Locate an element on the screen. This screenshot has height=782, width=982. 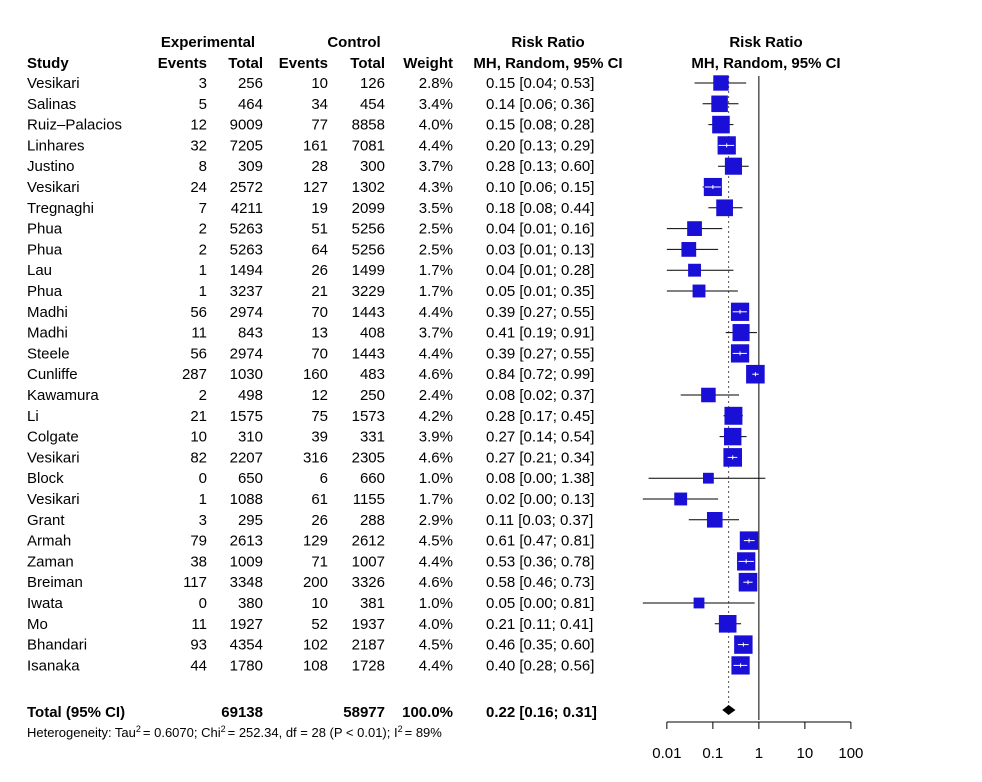
c-total: 300 is located at coordinates (372, 166).